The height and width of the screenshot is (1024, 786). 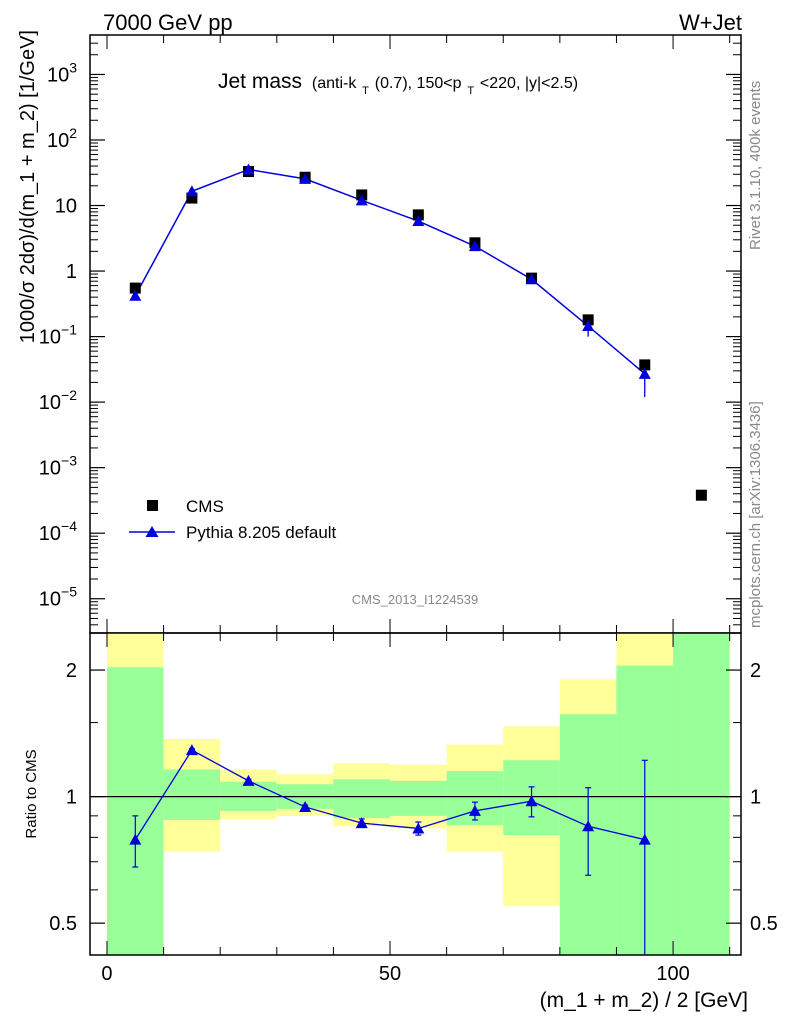 What do you see at coordinates (152, 531) in the screenshot?
I see `legend-pythia-marker` at bounding box center [152, 531].